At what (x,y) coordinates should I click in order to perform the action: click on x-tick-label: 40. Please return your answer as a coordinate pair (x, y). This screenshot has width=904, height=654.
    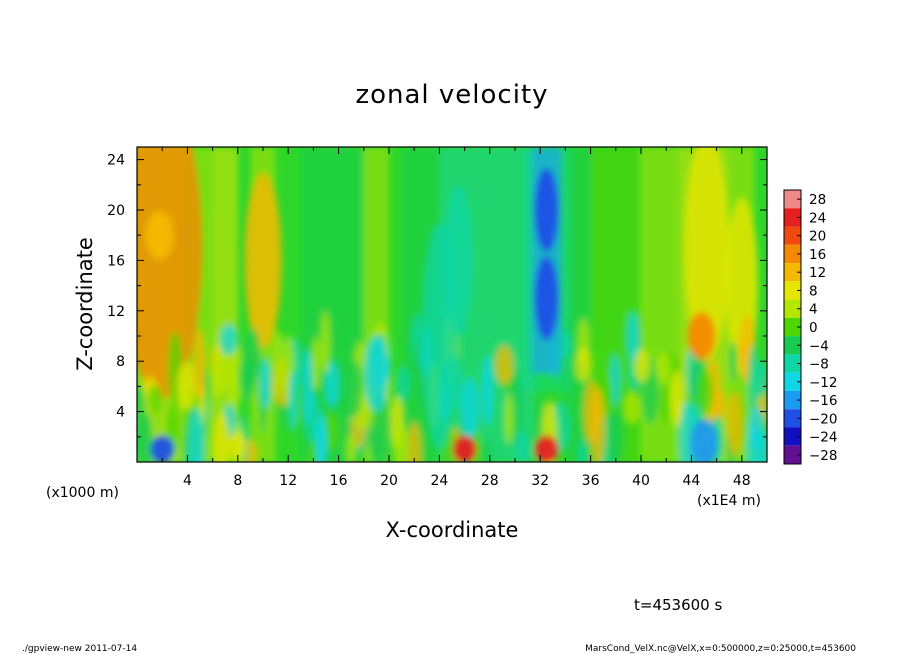
    Looking at the image, I should click on (641, 481).